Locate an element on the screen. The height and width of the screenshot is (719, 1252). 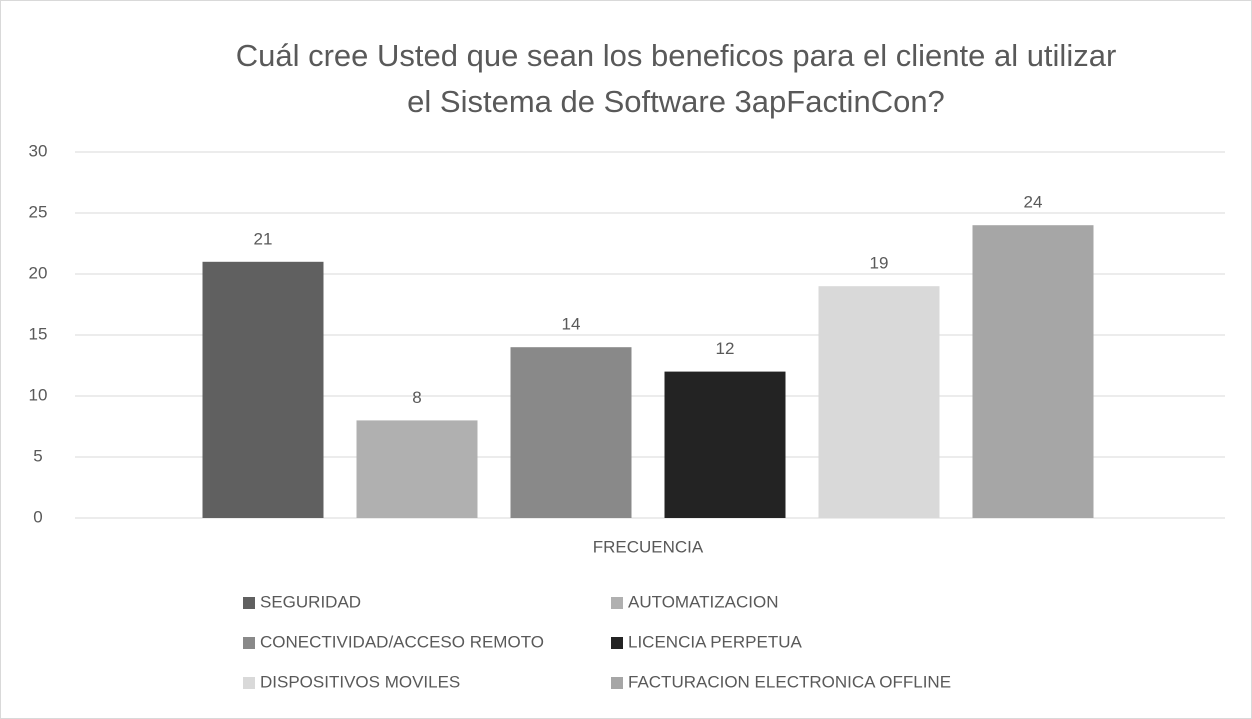
y-tick-label: 0 is located at coordinates (37, 516).